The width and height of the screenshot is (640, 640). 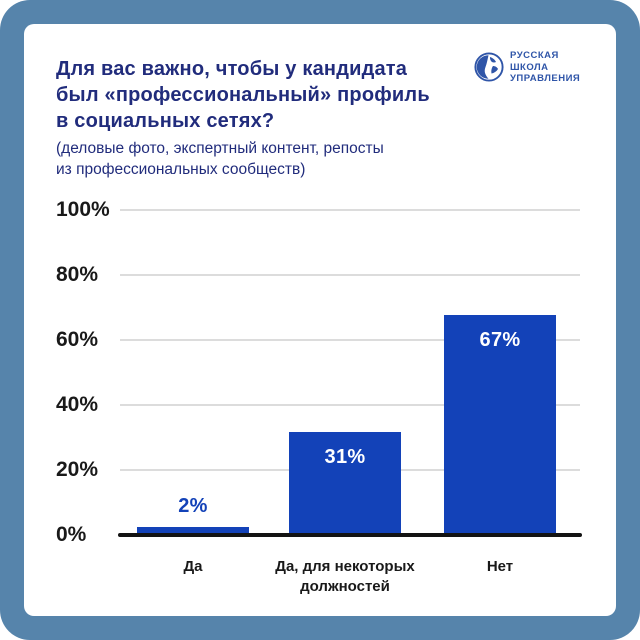 What do you see at coordinates (500, 566) in the screenshot?
I see `x-tick-label: Нет` at bounding box center [500, 566].